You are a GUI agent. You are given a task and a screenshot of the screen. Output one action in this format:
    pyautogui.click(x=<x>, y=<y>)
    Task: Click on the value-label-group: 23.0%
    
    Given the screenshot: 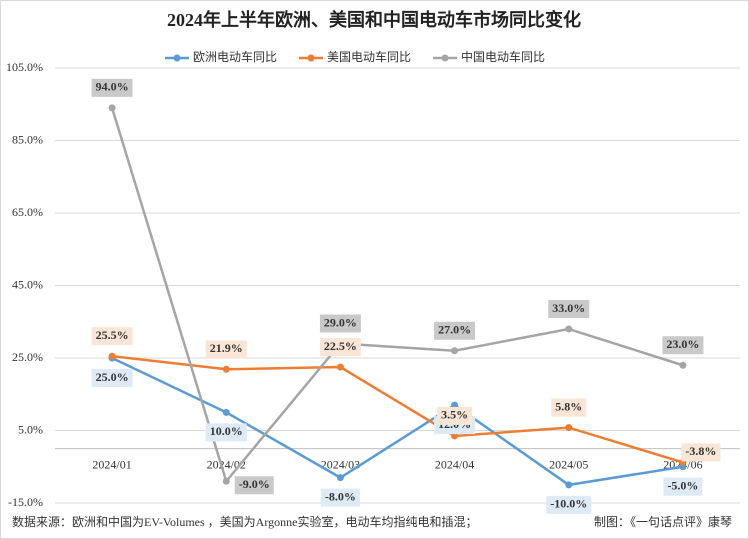 What is the action you would take?
    pyautogui.click(x=683, y=345)
    